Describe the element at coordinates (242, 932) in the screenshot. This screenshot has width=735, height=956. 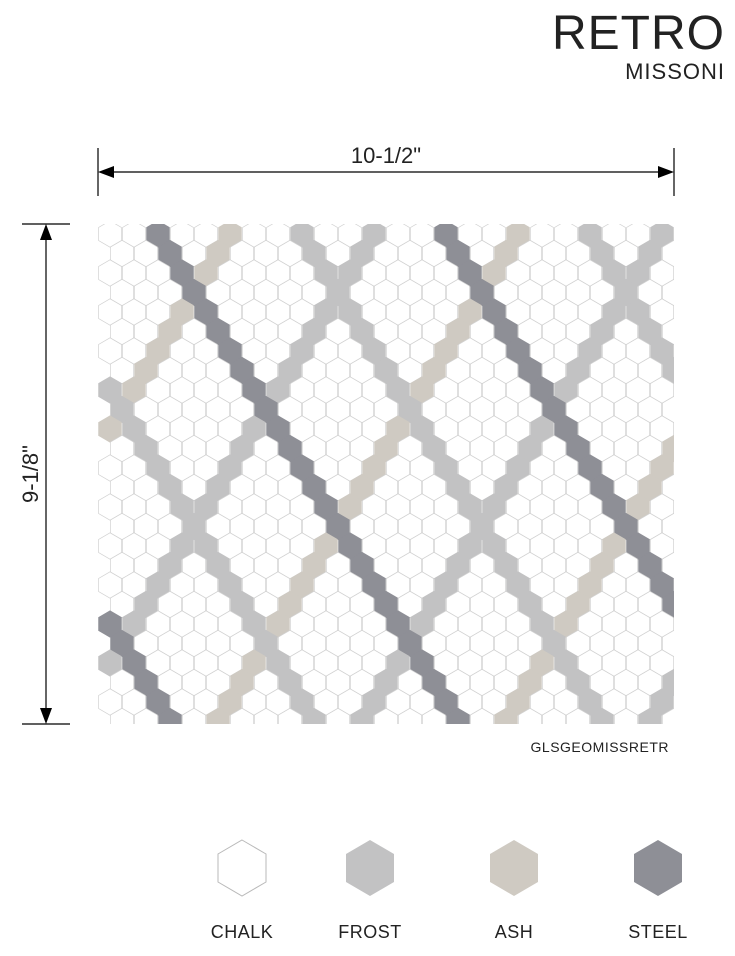
I see `swatch-label-chalk: CHALK` at that location.